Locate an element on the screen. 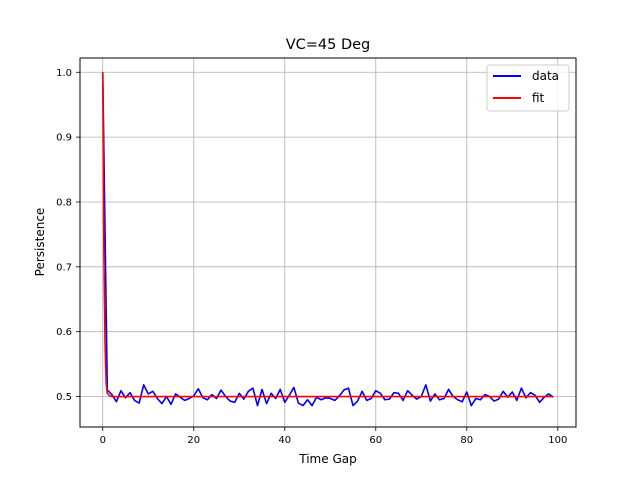 The width and height of the screenshot is (640, 480). legend: data fit is located at coordinates (528, 88).